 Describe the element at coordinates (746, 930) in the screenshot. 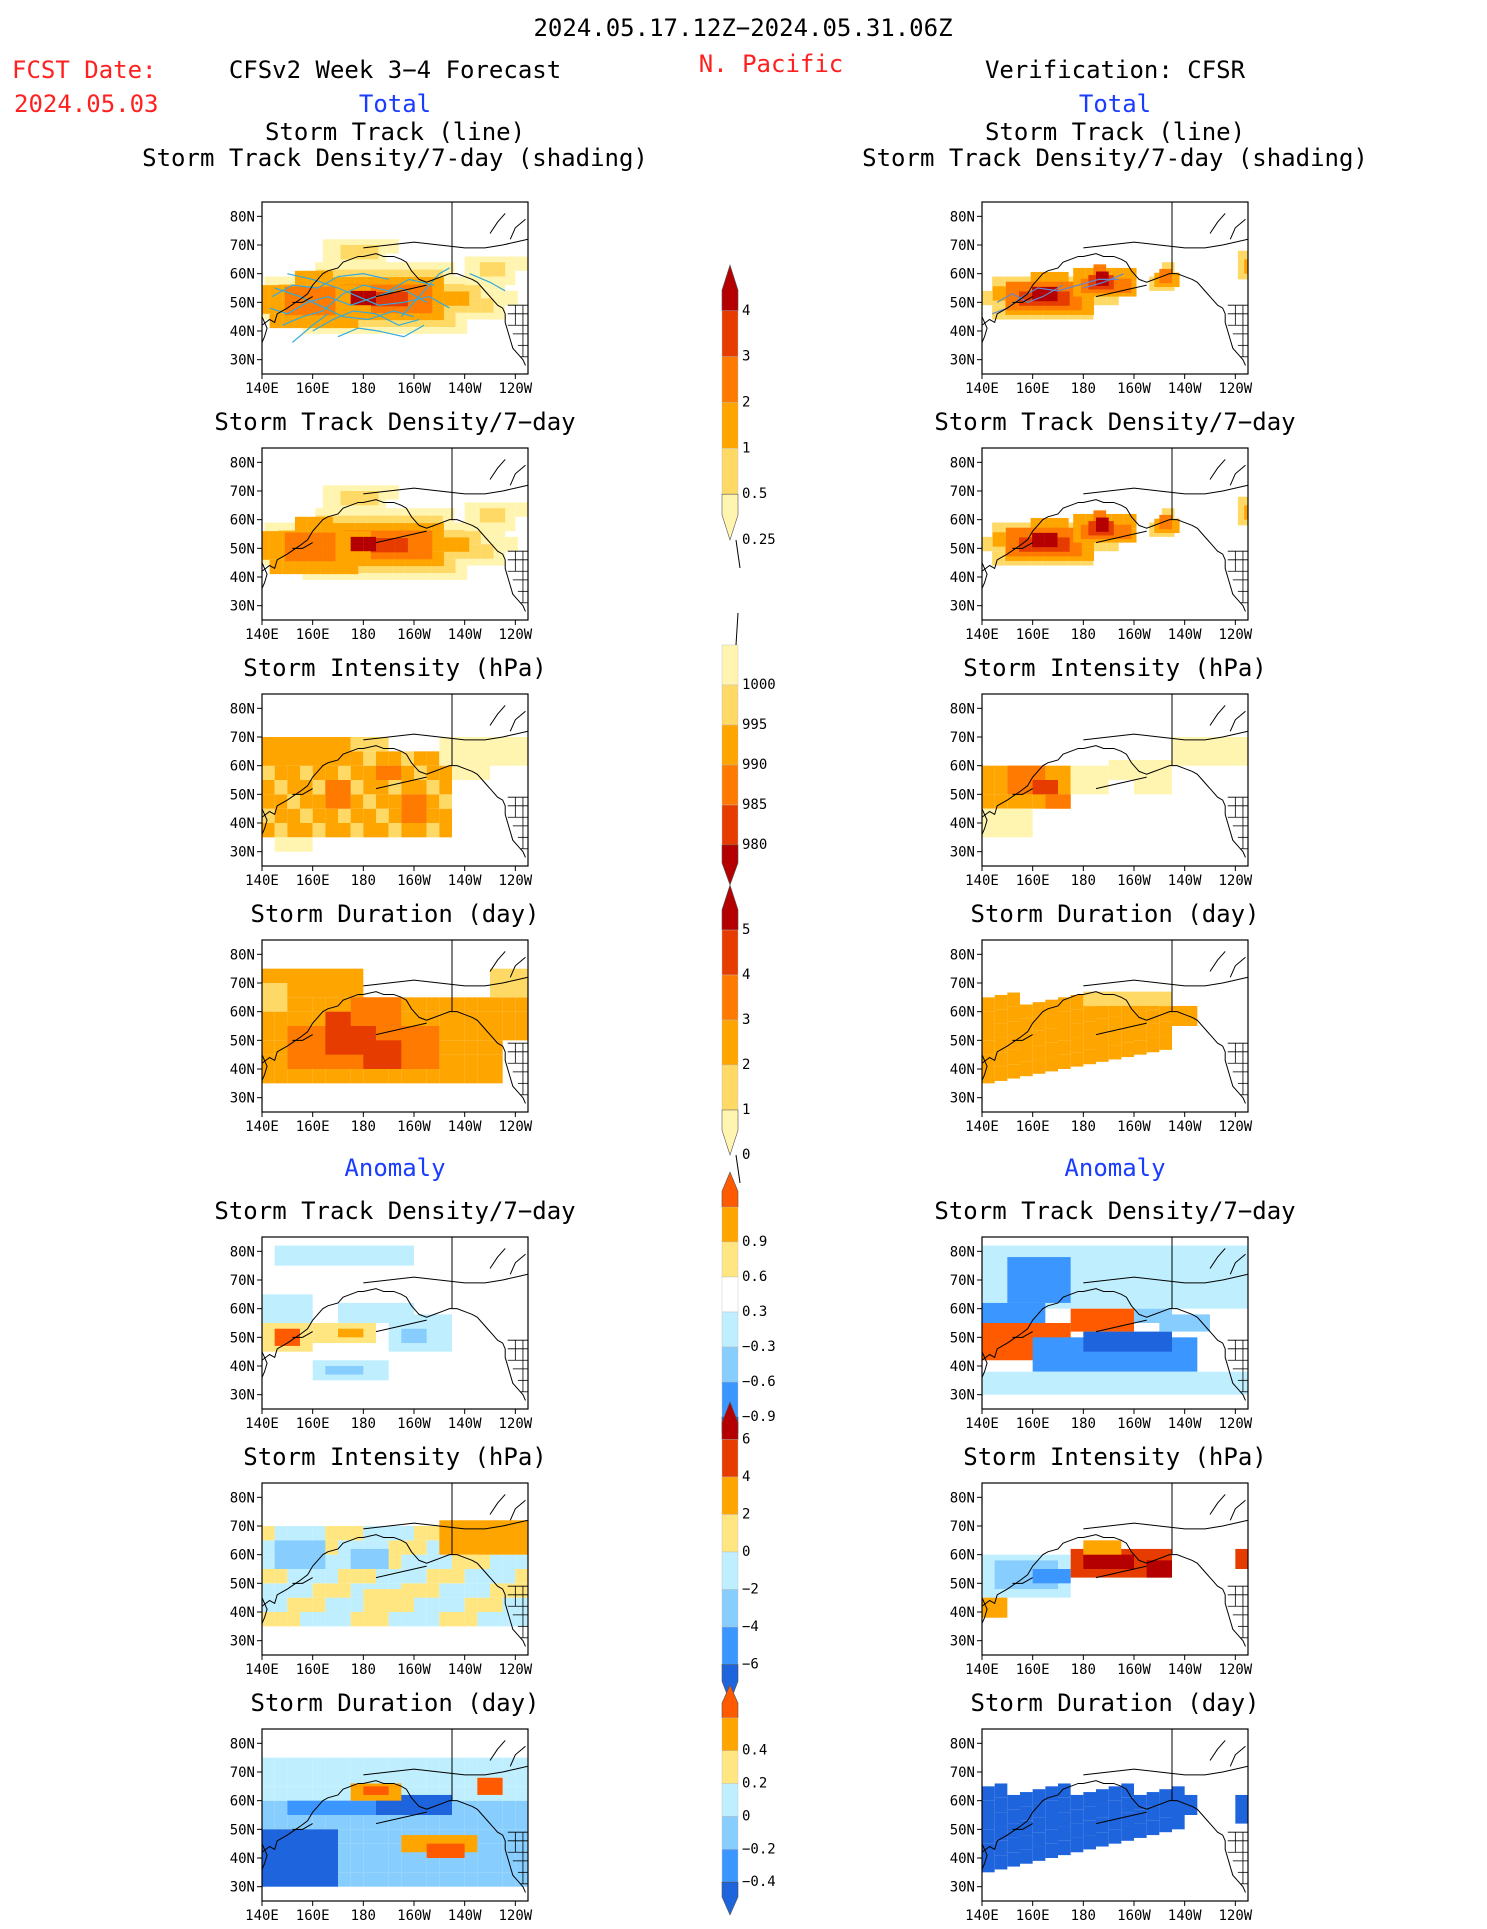

I see `colorbar-tick-label: 5` at that location.